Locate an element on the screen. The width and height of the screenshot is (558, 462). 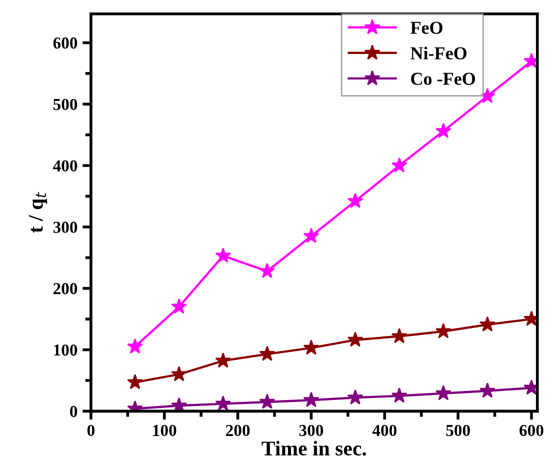
legend-label: Co -FeO is located at coordinates (443, 78).